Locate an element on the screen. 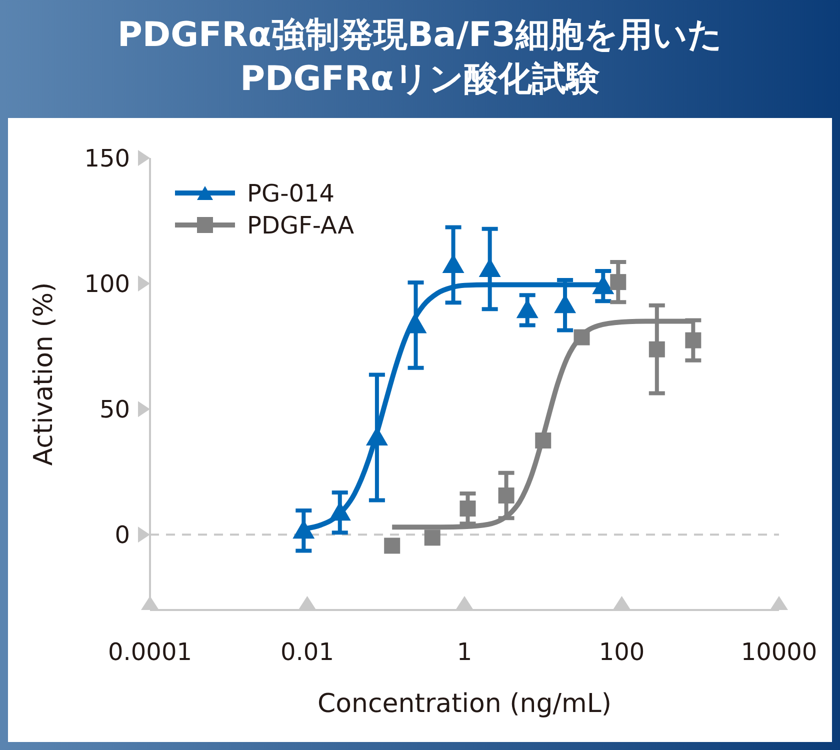 The image size is (840, 750). legend-label: PDGF-AA is located at coordinates (301, 225).